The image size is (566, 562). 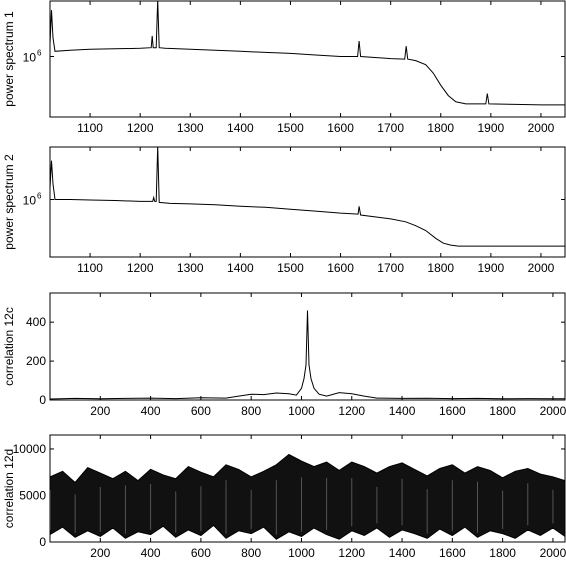 What do you see at coordinates (36, 361) in the screenshot?
I see `y-tick-label: 200` at bounding box center [36, 361].